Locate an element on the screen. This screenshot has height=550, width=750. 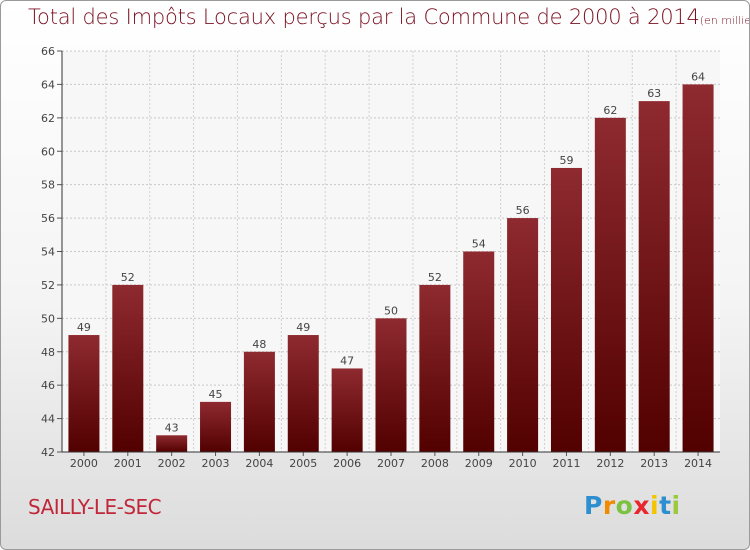
y-tick-label: 60 is located at coordinates (48, 151).